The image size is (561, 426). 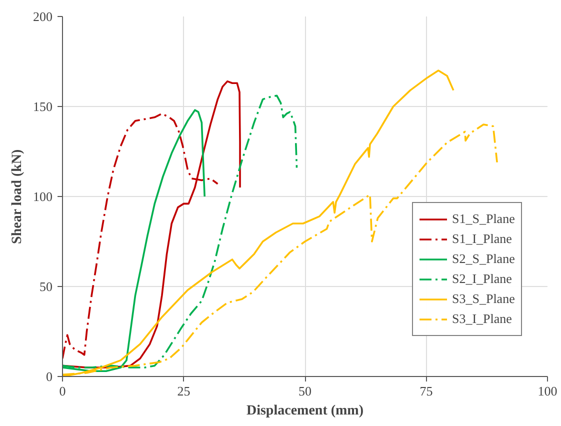 I want to click on legend-label: S1_S_Plane, so click(x=483, y=219).